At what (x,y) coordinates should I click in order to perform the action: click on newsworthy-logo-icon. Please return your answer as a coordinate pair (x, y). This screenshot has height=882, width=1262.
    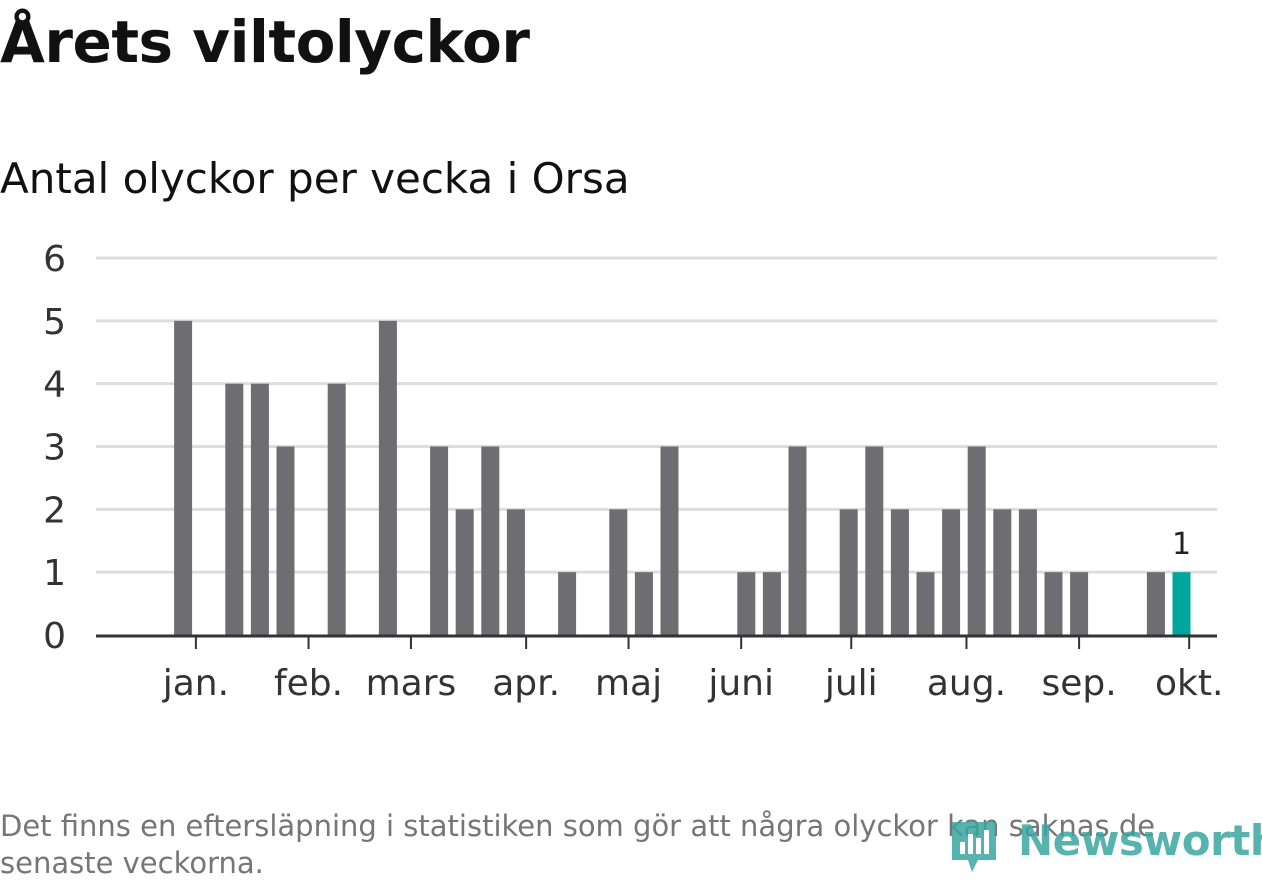
    Looking at the image, I should click on (974, 847).